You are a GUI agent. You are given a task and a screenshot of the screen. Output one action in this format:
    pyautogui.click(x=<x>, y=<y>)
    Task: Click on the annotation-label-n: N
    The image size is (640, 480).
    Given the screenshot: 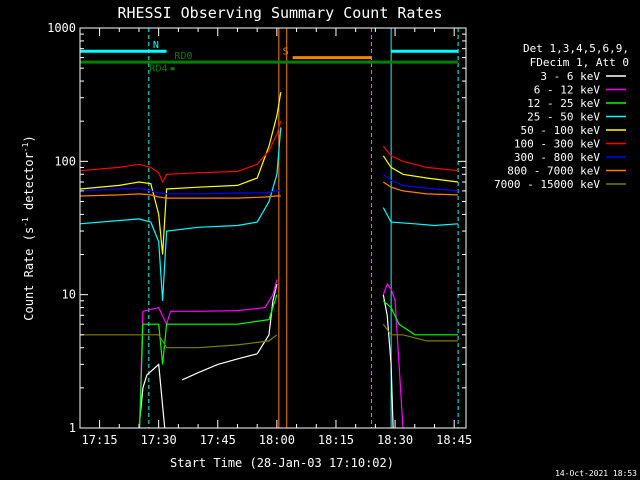 What is the action you would take?
    pyautogui.click(x=156, y=45)
    